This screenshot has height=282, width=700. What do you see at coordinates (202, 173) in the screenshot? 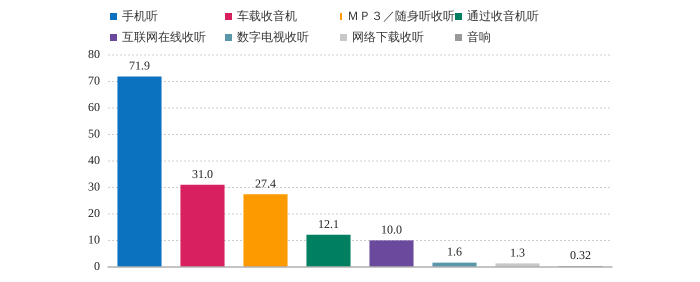
I see `data-label: 31.0` at bounding box center [202, 173].